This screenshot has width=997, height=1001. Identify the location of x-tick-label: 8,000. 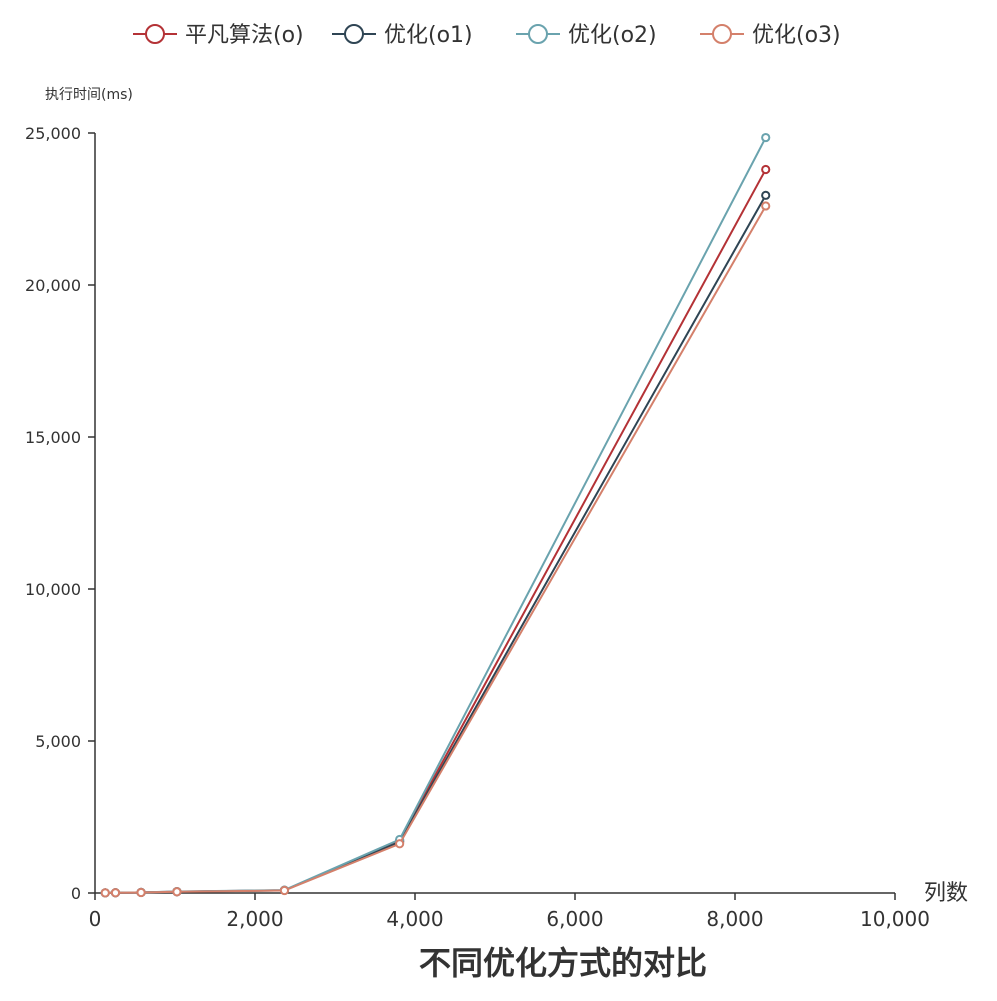
(734, 919).